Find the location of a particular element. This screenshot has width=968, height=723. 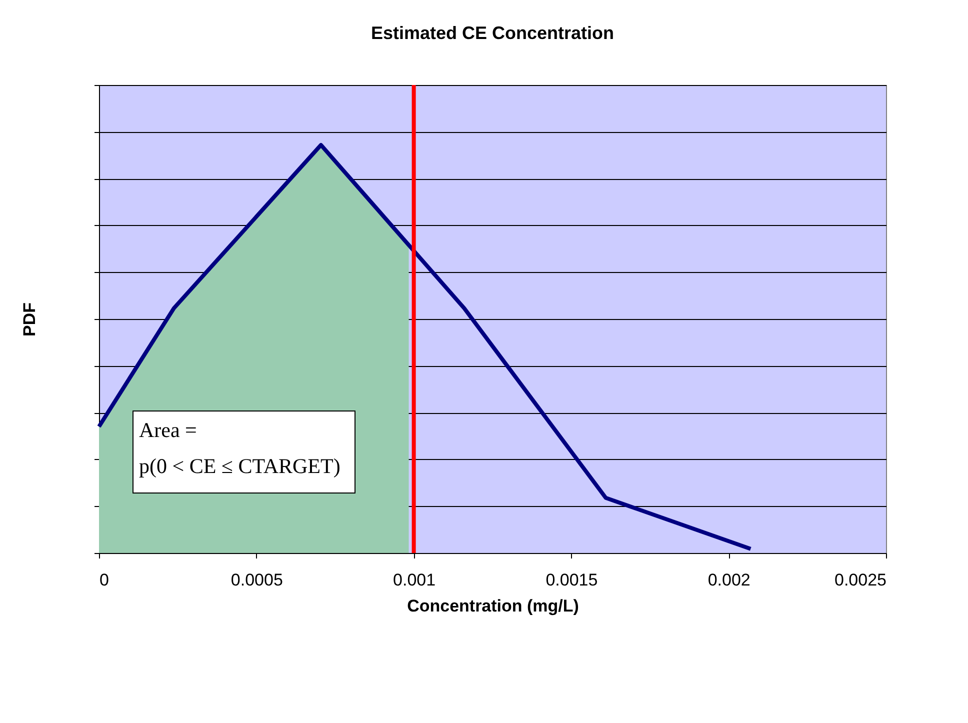

x-tick-label: 0.0015 is located at coordinates (572, 580).